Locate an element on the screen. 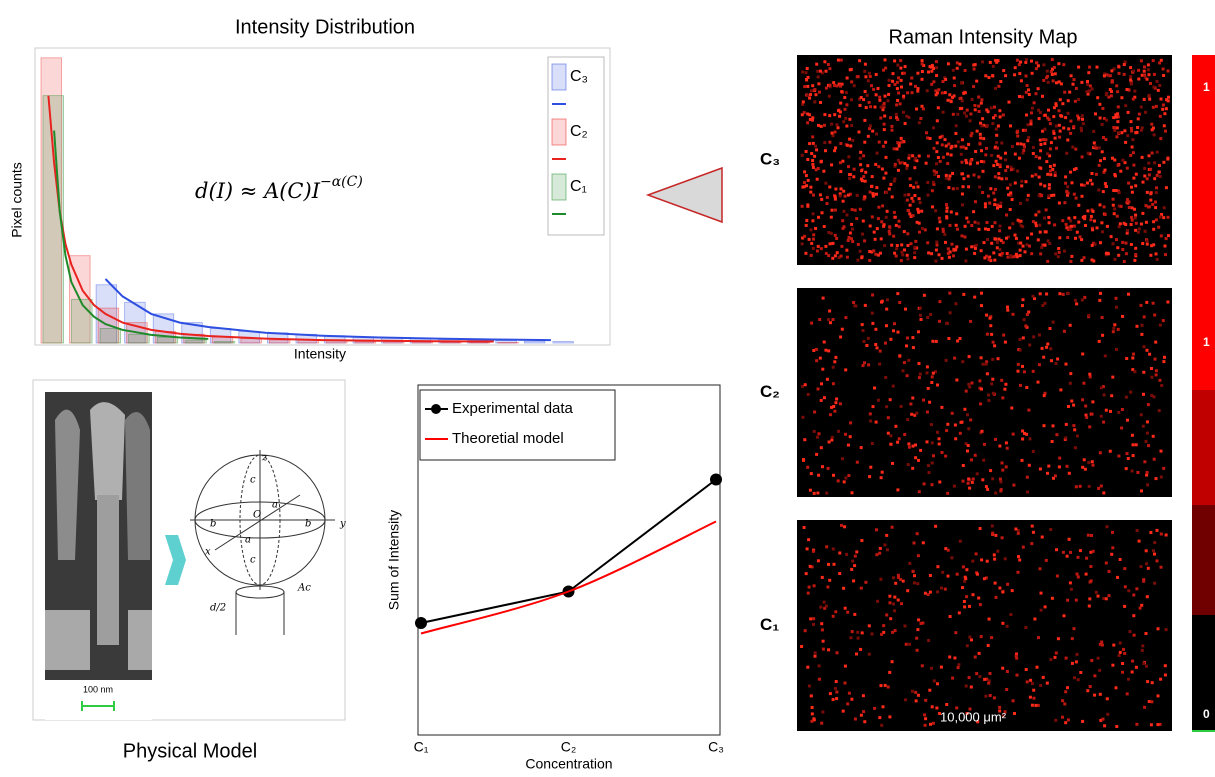 The height and width of the screenshot is (777, 1215). colorbar-segment is located at coordinates (1203, 672).